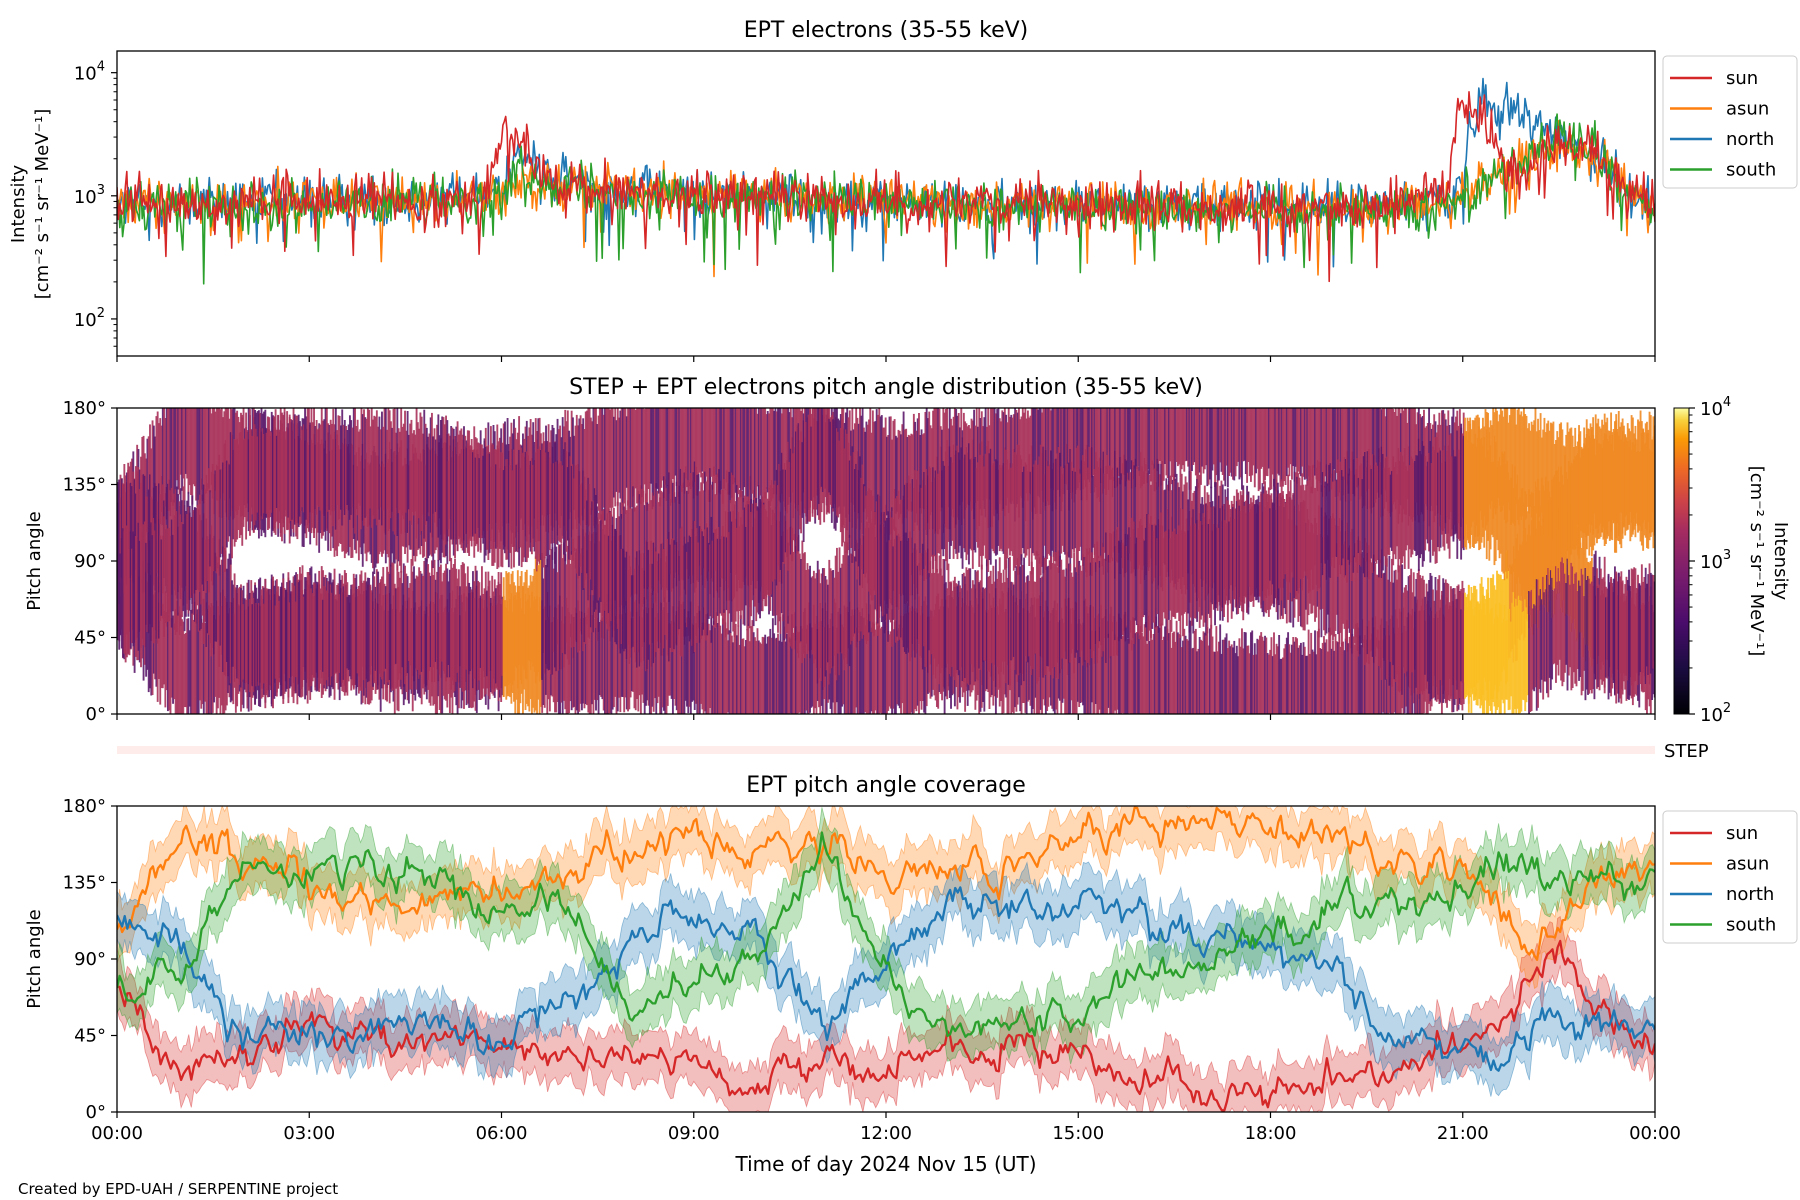  What do you see at coordinates (1655, 1133) in the screenshot?
I see `coverage-x-tick-label: 00:00` at bounding box center [1655, 1133].